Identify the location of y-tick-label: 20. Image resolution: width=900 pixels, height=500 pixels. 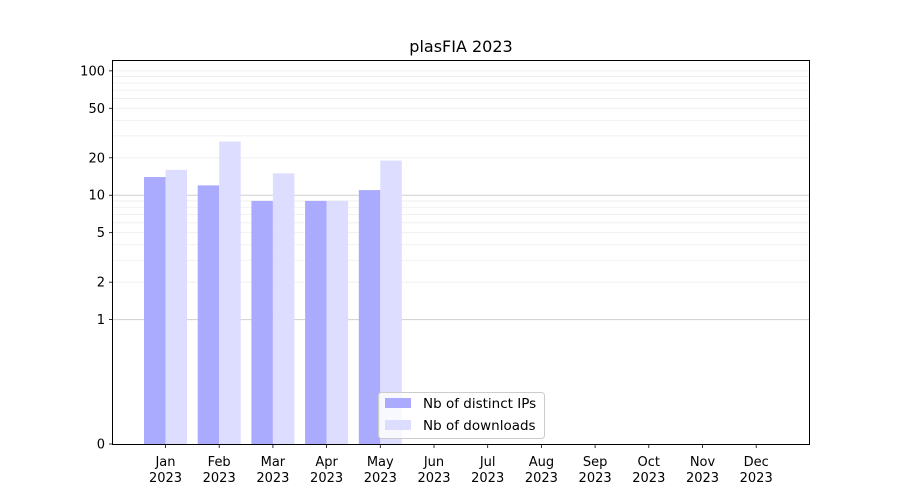
(96, 158).